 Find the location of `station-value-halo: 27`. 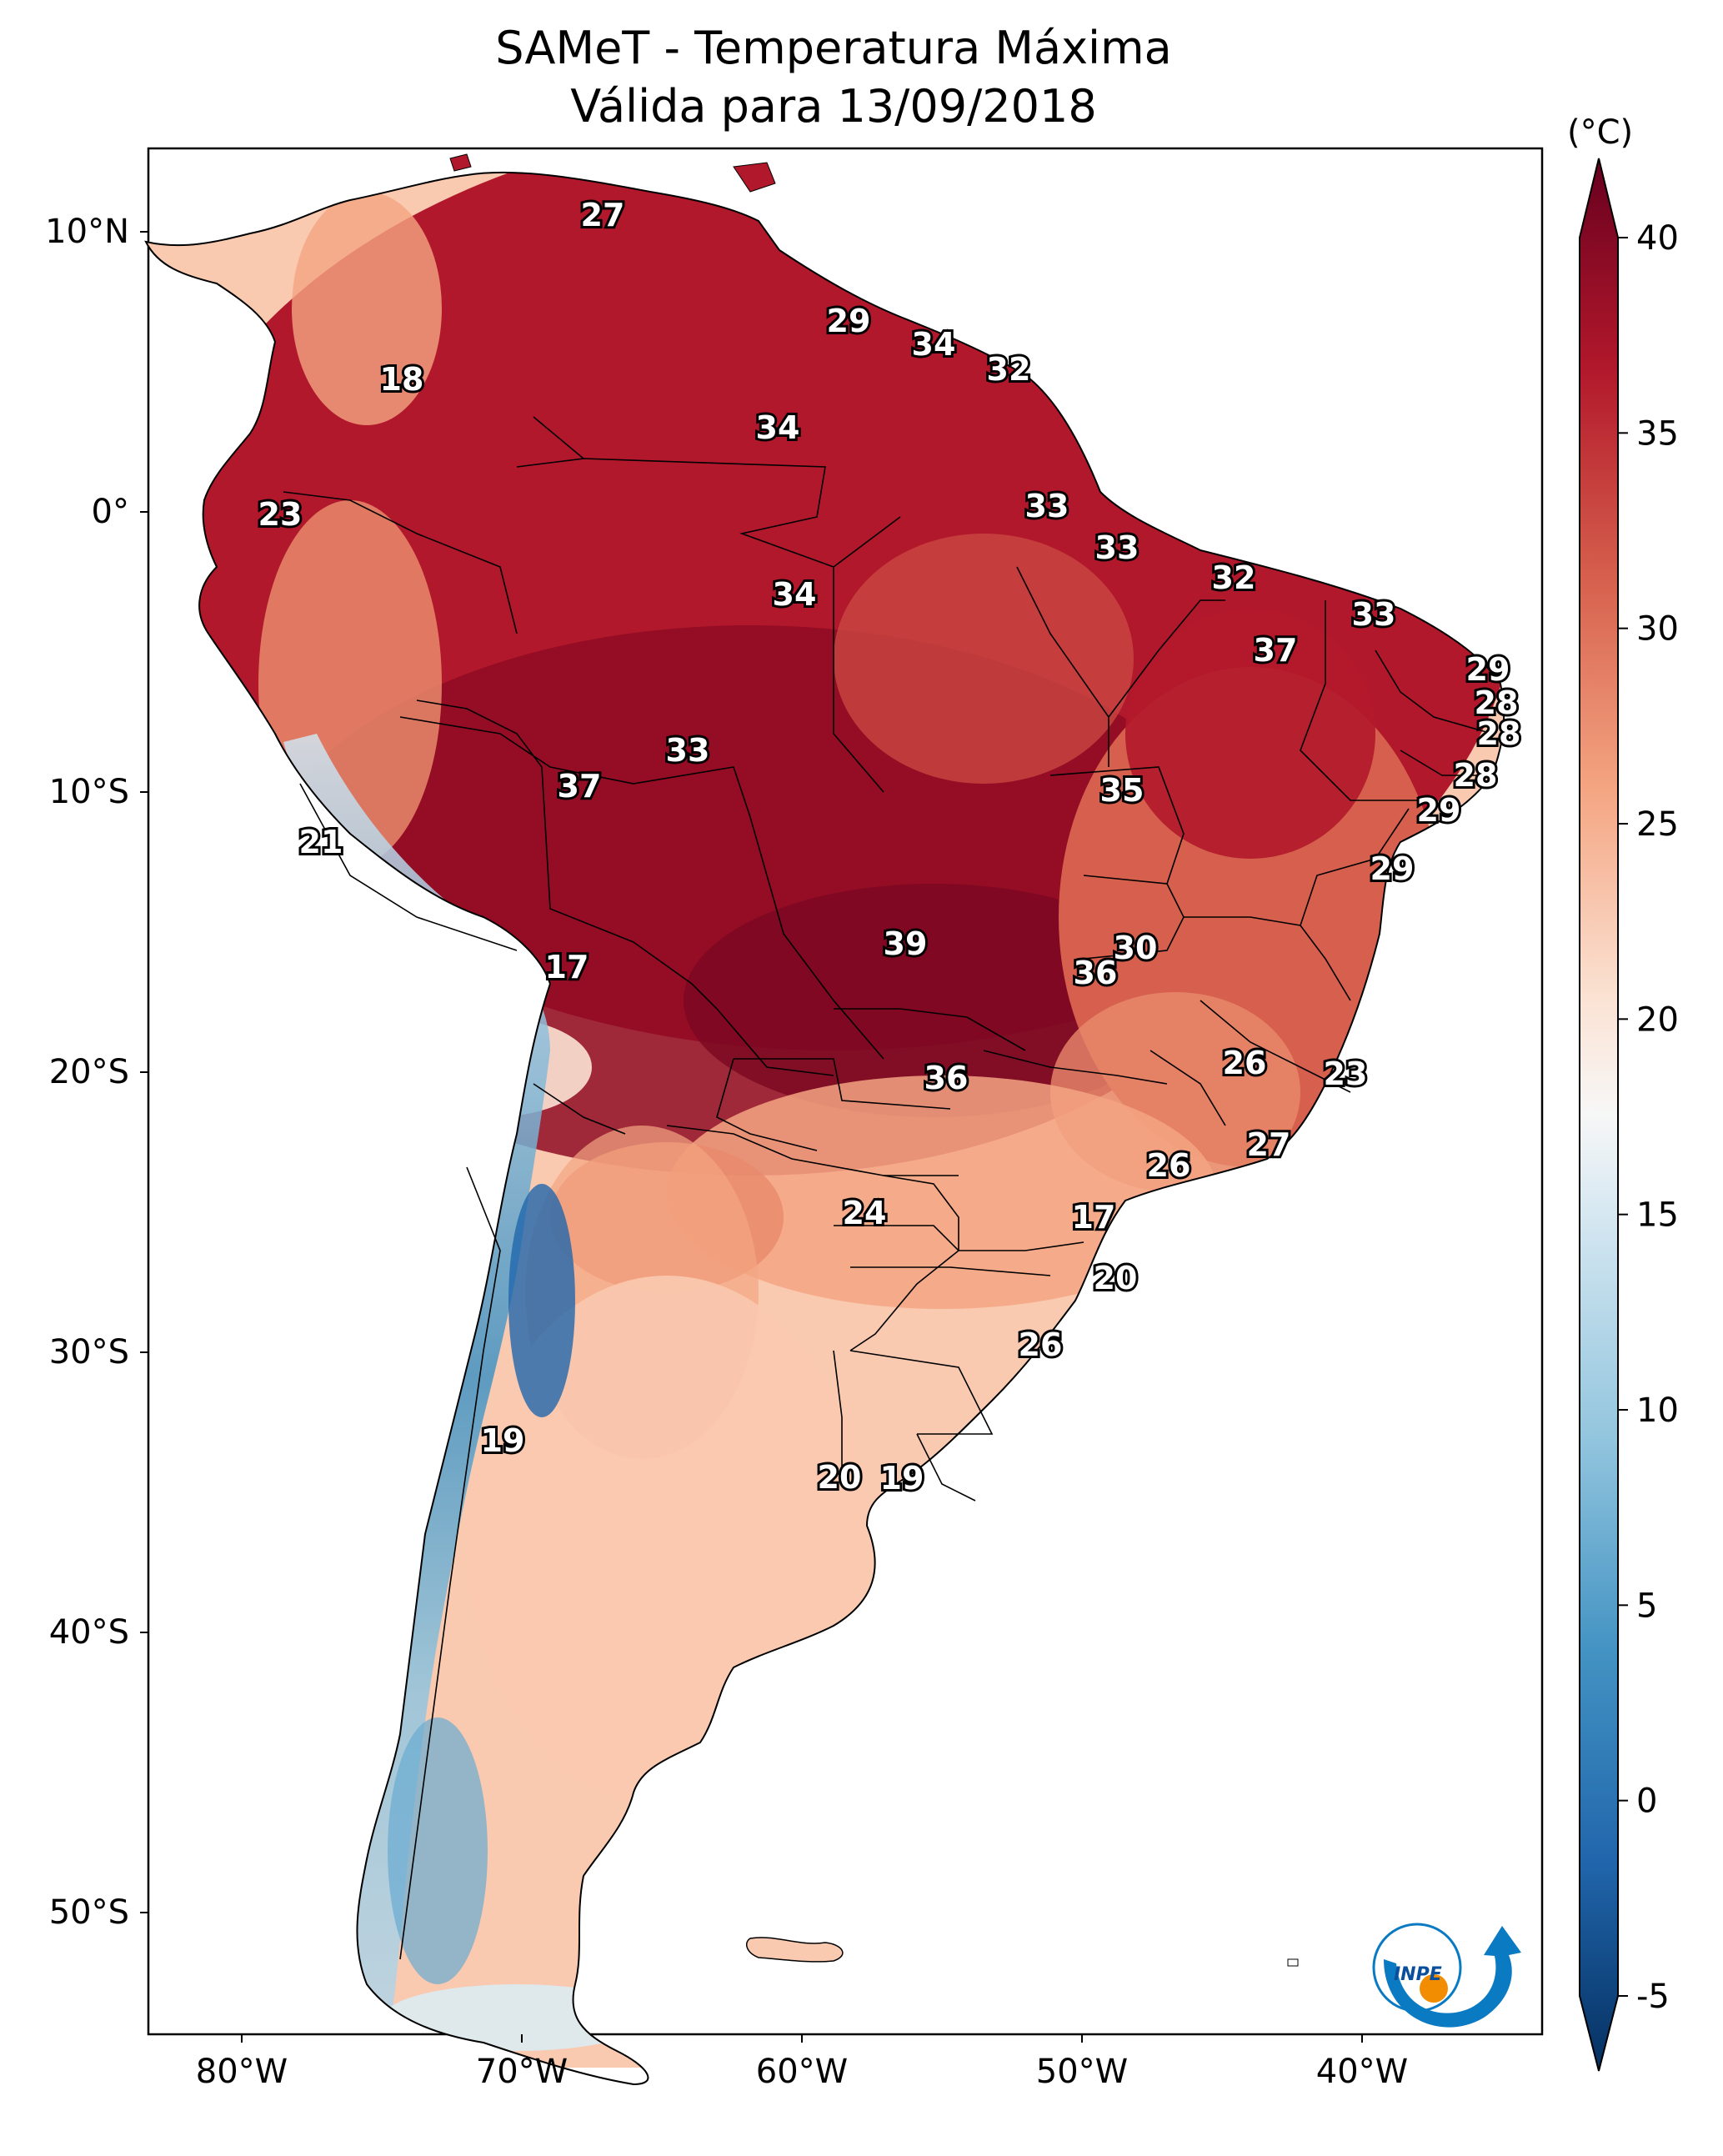

station-value-halo: 27 is located at coordinates (603, 215).